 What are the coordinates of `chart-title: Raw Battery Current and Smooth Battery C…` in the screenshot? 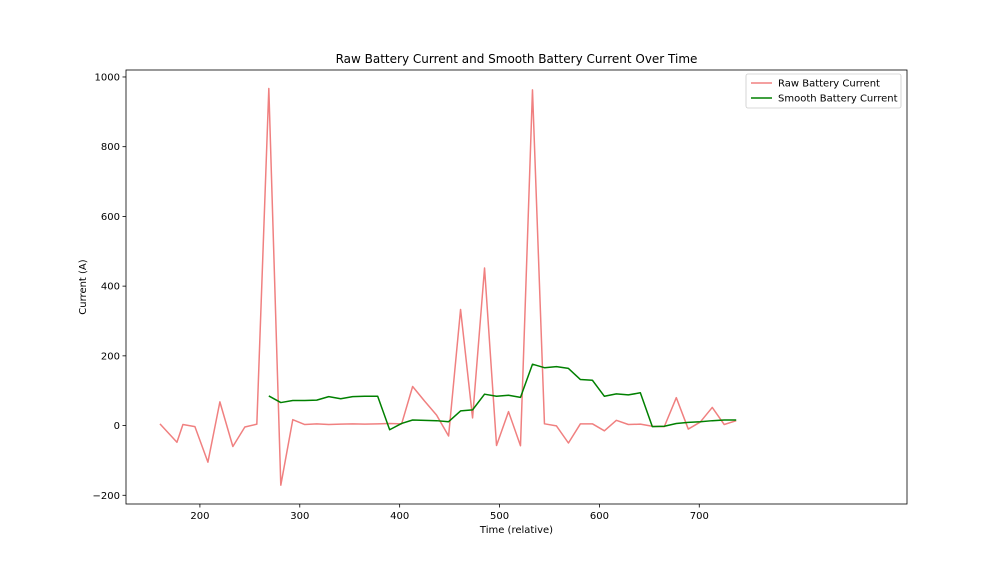 It's located at (517, 59).